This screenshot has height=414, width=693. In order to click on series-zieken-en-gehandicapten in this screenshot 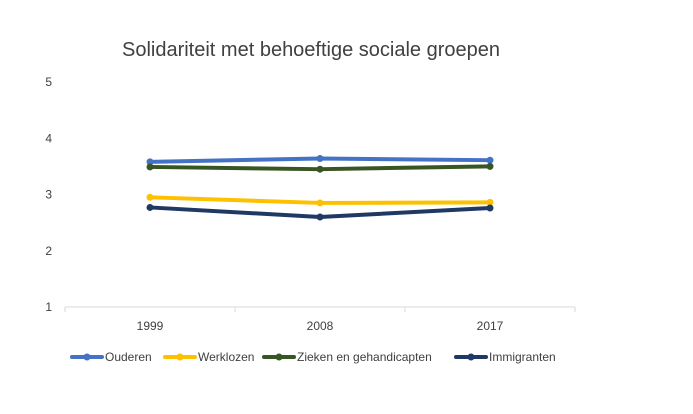, I will do `click(320, 167)`.